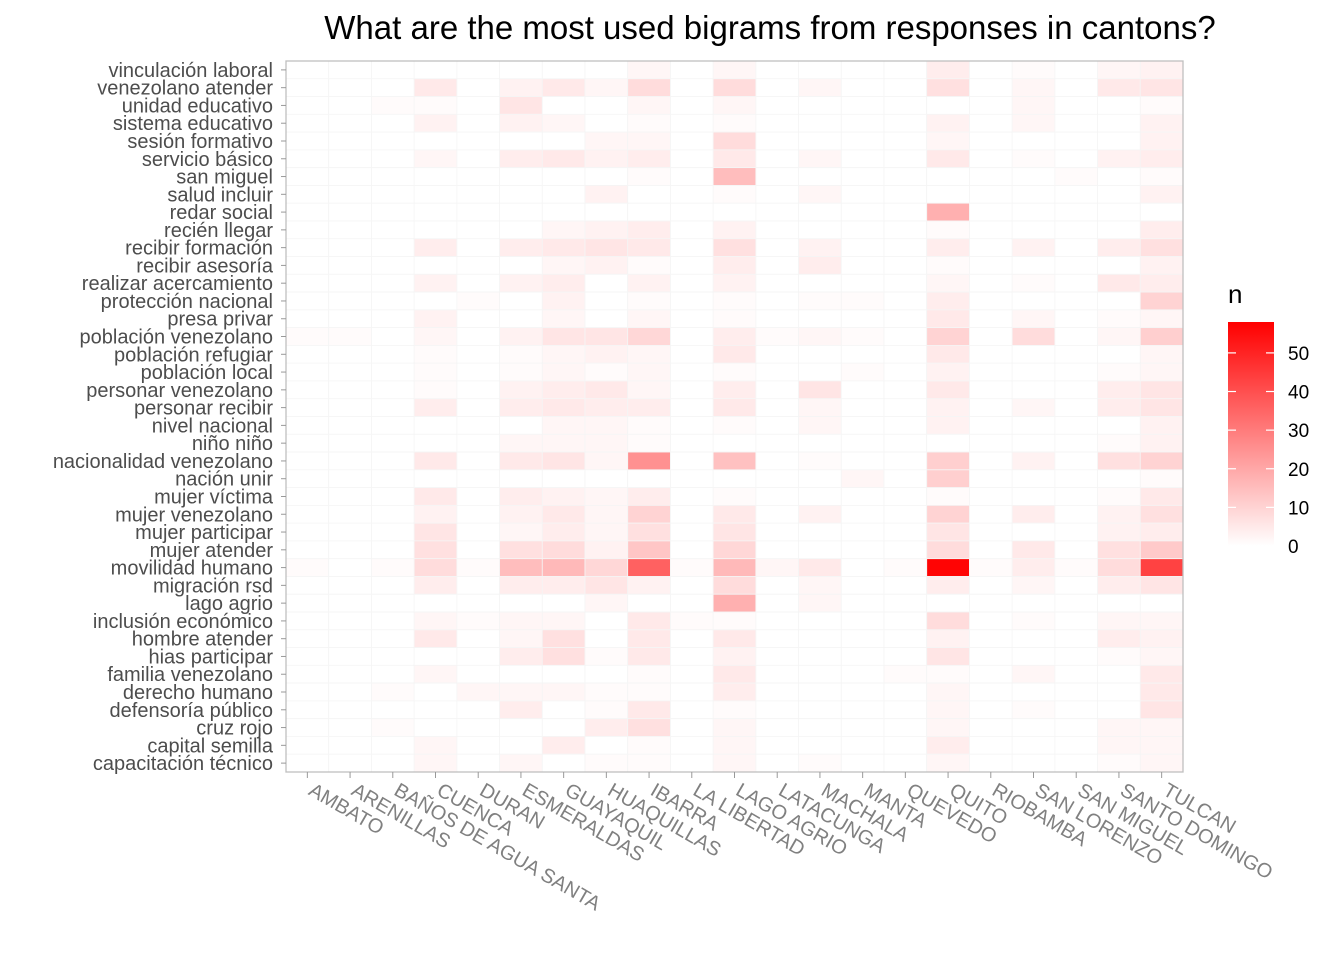 This screenshot has width=1344, height=960. Describe the element at coordinates (212, 551) in the screenshot. I see `y-tick-label: mujer atender` at that location.